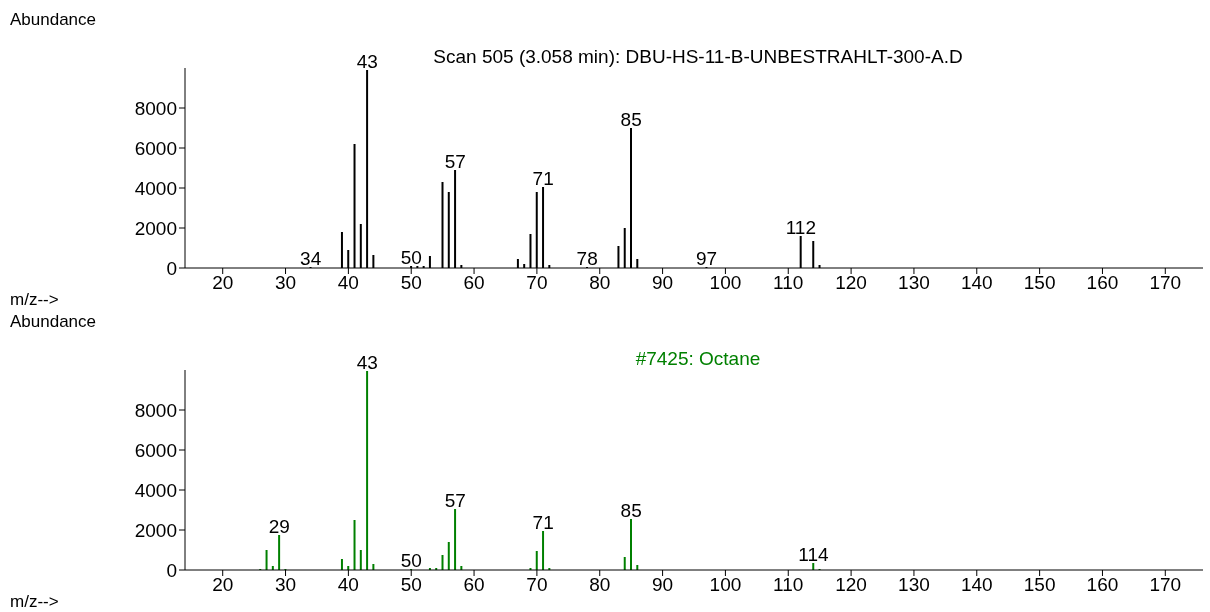  Describe the element at coordinates (311, 258) in the screenshot. I see `annotation: 34` at that location.